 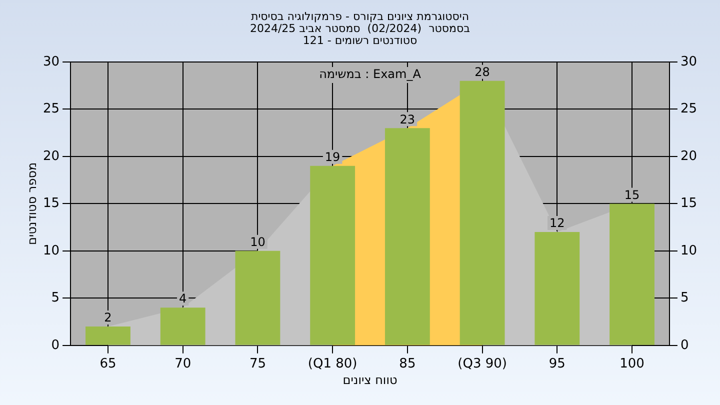 What do you see at coordinates (370, 74) in the screenshot?
I see `annotation: במשימה : Exam_A` at bounding box center [370, 74].